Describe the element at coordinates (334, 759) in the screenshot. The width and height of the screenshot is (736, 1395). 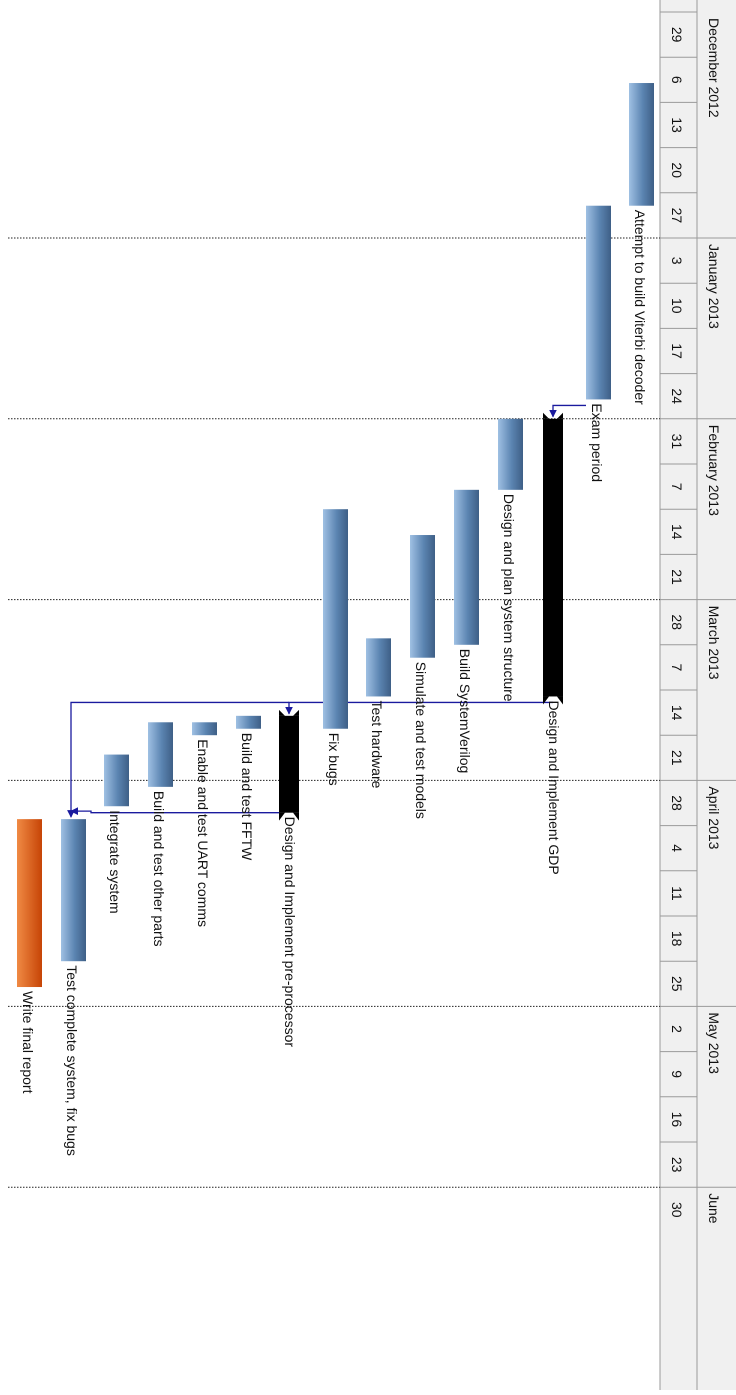
I see `task-label: Fix bugs` at that location.